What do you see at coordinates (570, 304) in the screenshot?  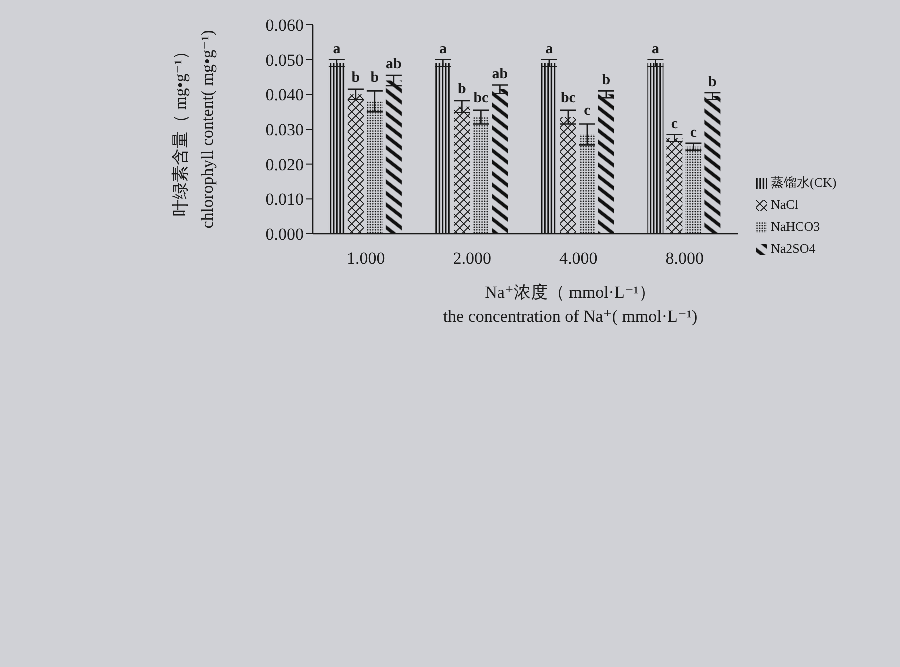 I see `x-axis-title: Na⁺浓度（ mmol·L⁻¹） the concentration of Na⁺( mmol·L⁻¹)` at bounding box center [570, 304].